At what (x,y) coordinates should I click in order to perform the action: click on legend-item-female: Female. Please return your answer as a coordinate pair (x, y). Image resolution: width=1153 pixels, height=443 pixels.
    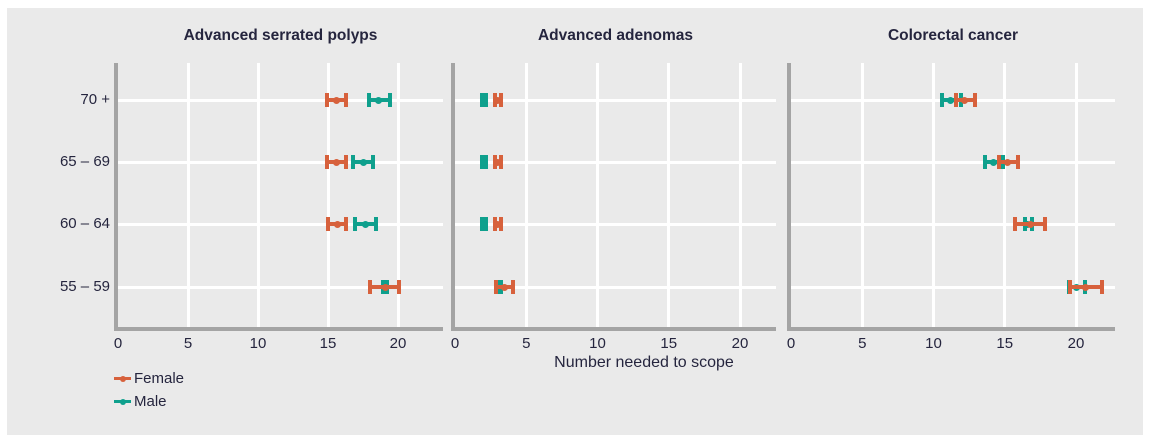
    Looking at the image, I should click on (149, 378).